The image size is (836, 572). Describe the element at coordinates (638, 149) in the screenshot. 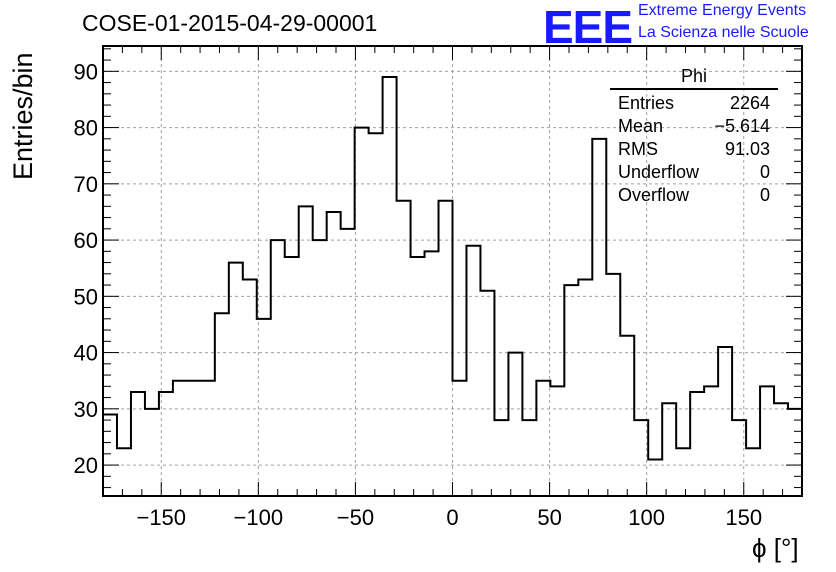

I see `stats-label: RMS` at that location.